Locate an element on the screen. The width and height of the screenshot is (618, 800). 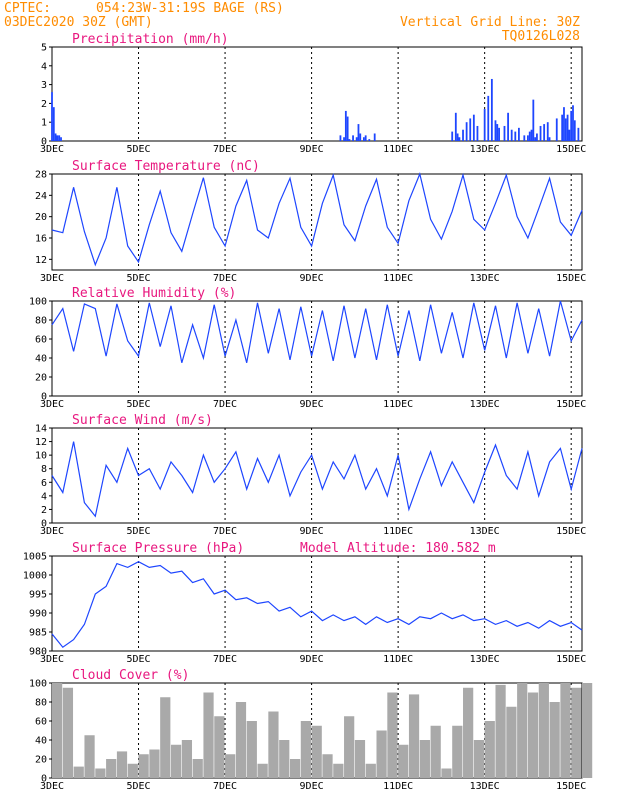
y-tick-label: 6 is located at coordinates (44, 483).